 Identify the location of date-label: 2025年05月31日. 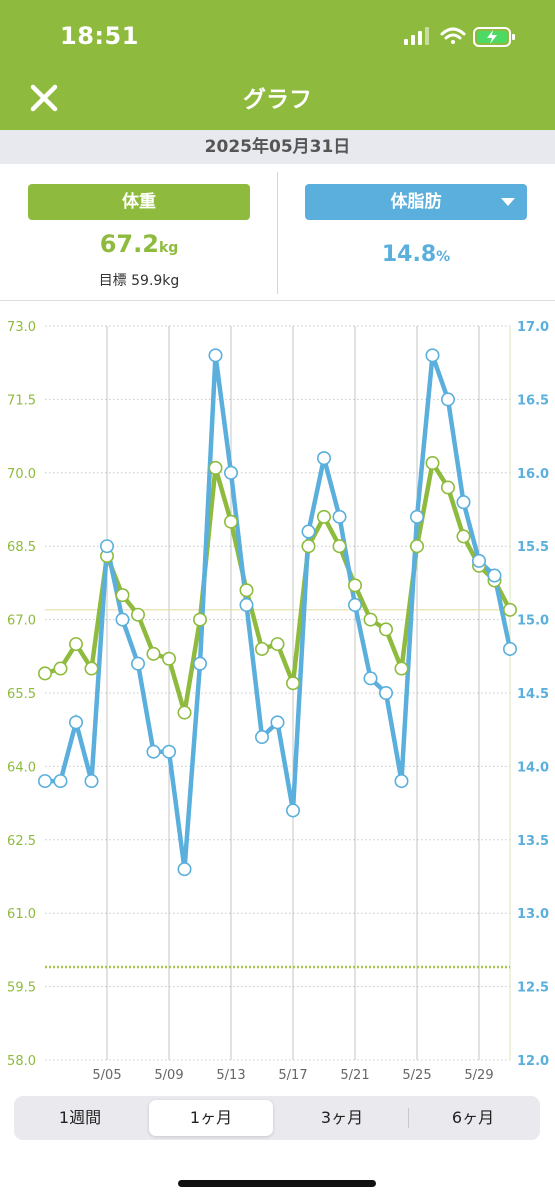
(277, 147).